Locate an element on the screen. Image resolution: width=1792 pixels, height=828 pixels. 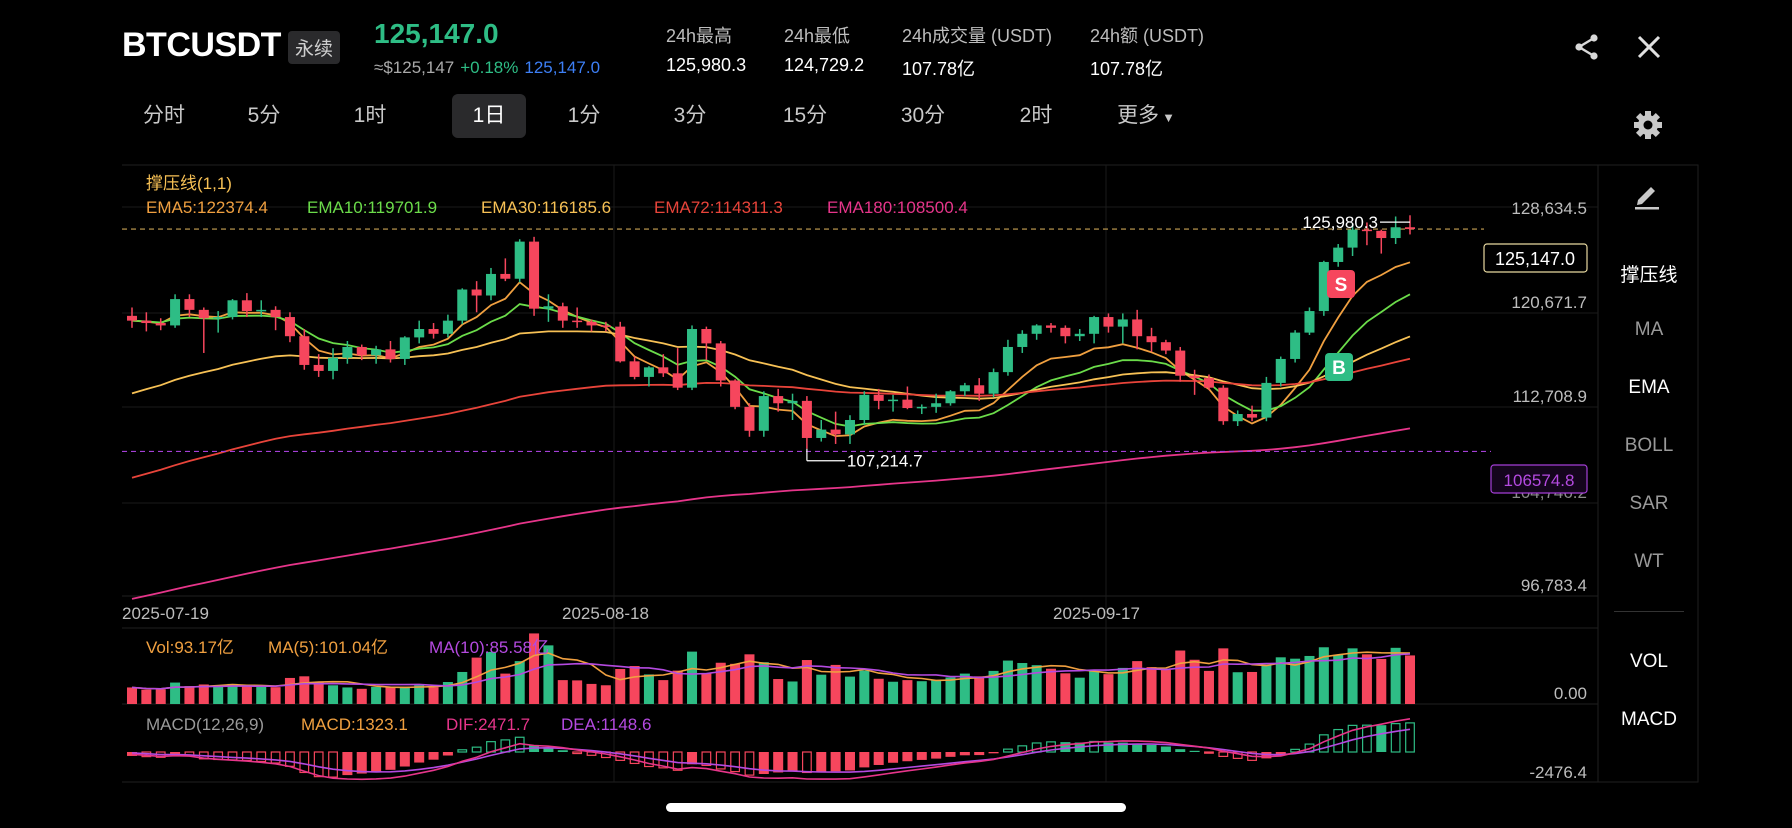
tab-timeframe: 1分 is located at coordinates (584, 115).